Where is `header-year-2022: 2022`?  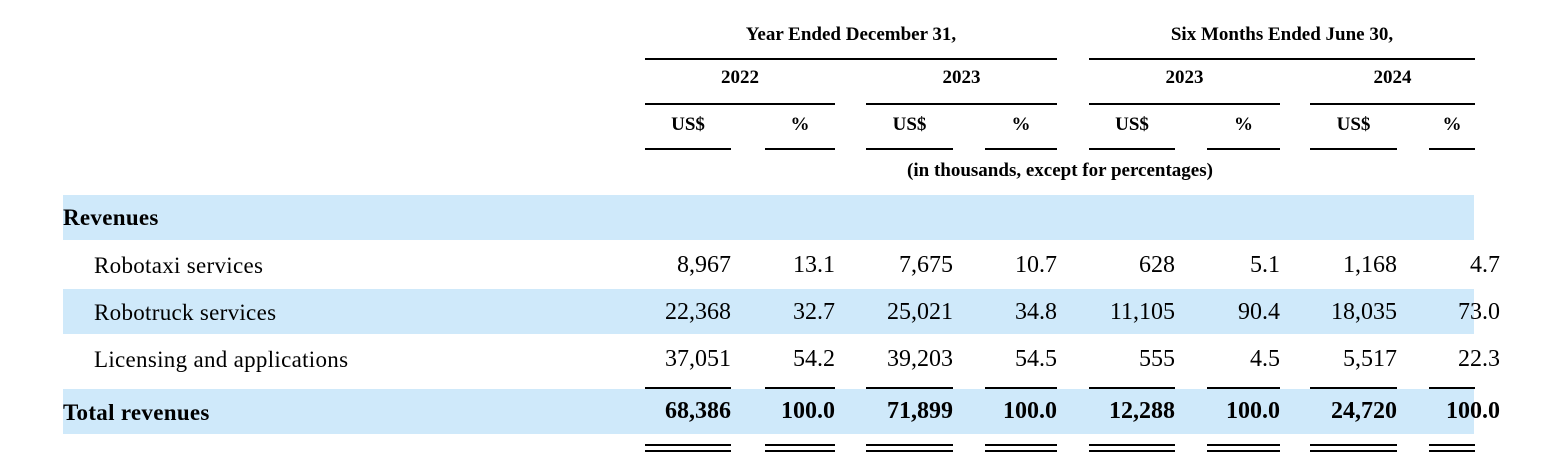 header-year-2022: 2022 is located at coordinates (740, 77).